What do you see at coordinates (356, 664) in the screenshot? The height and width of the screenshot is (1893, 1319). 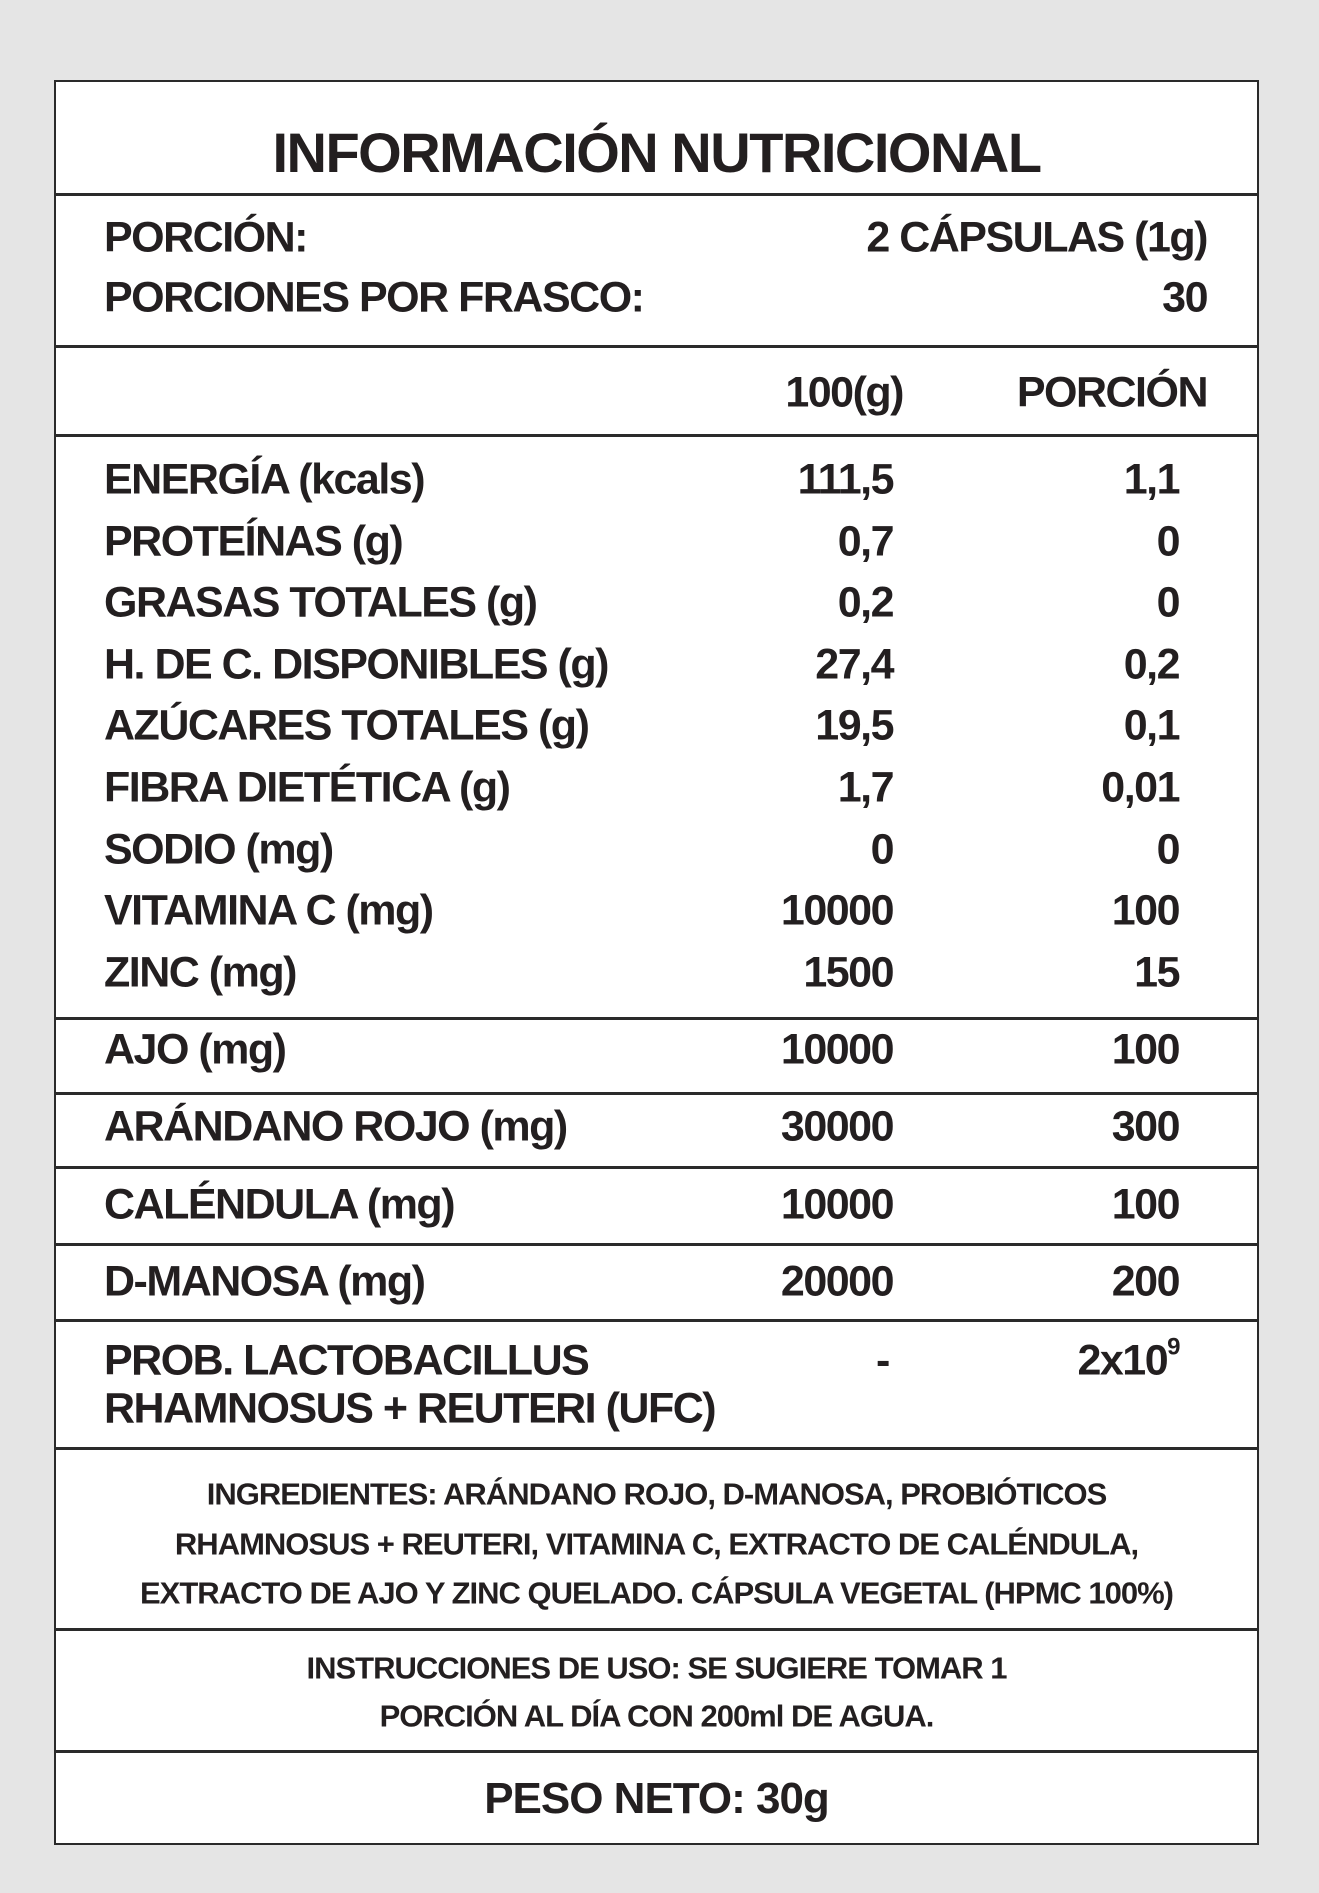 I see `nutrients-label: H. DE C. DISPONIBLES (g)` at bounding box center [356, 664].